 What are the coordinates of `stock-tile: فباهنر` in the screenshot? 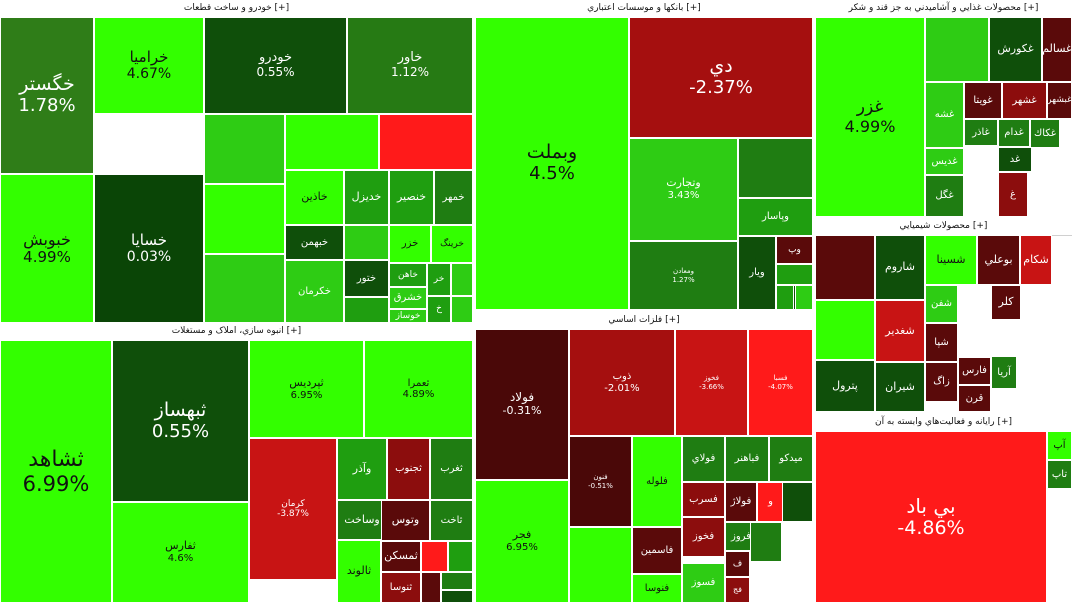 It's located at (747, 459).